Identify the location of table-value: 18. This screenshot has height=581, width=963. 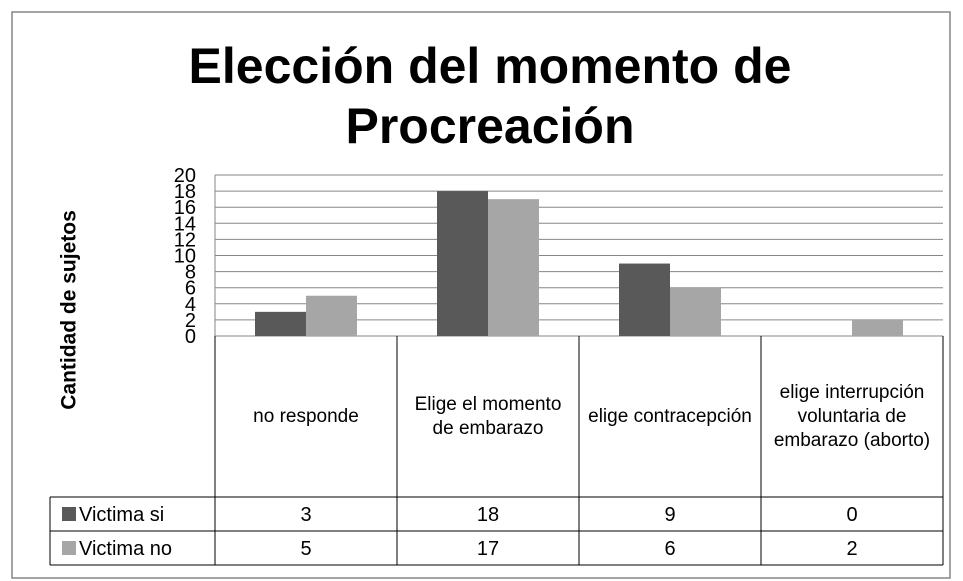
(488, 515).